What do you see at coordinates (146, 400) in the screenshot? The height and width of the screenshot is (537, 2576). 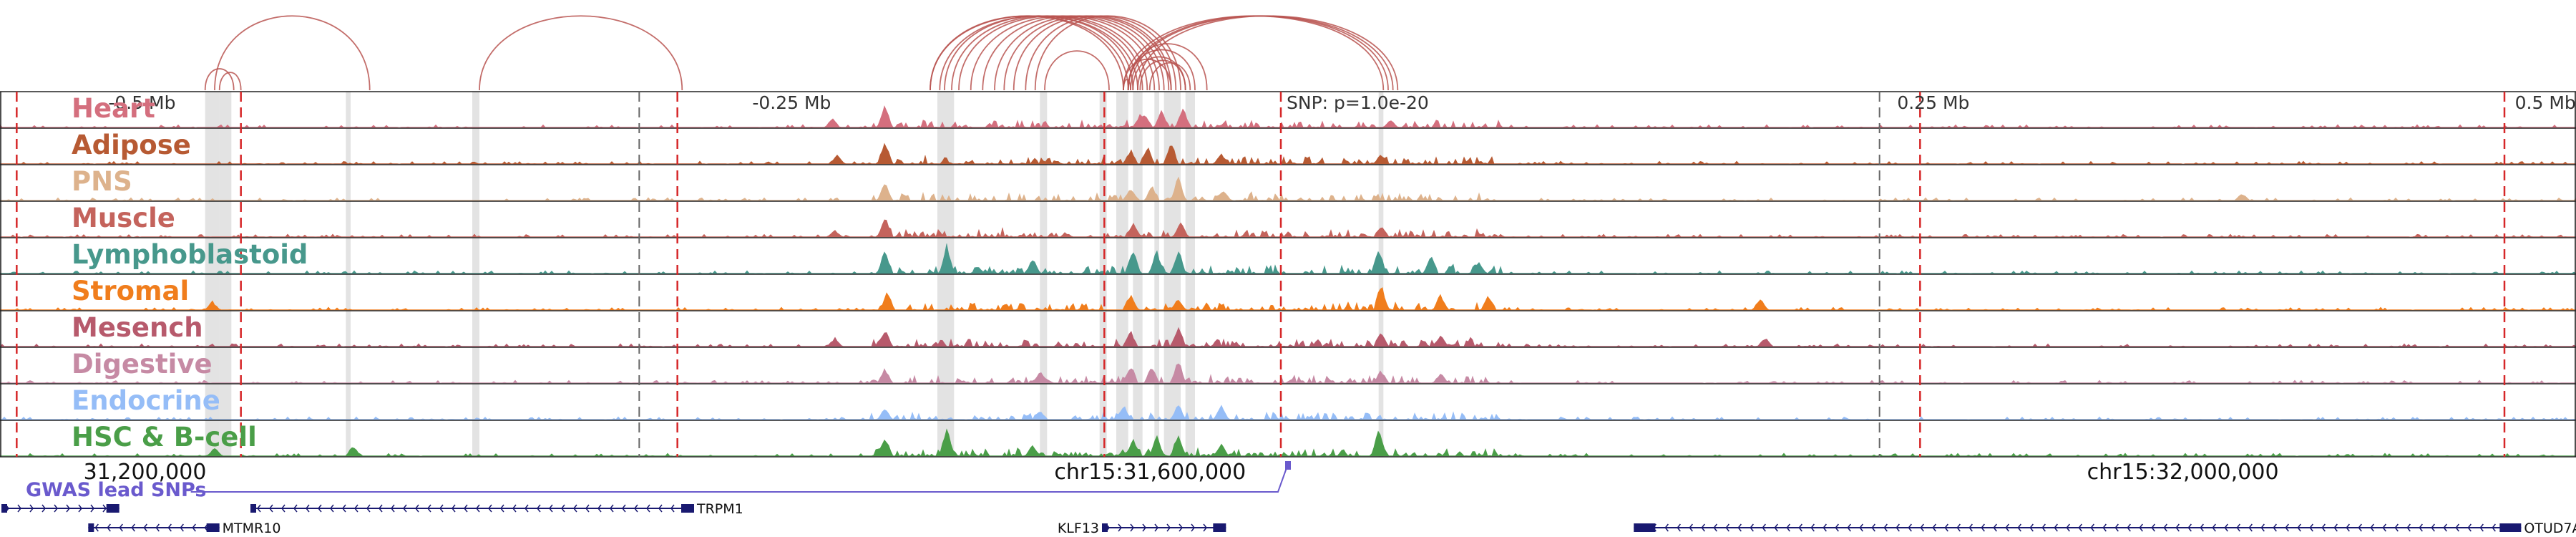 I see `track-label: Endocrine` at bounding box center [146, 400].